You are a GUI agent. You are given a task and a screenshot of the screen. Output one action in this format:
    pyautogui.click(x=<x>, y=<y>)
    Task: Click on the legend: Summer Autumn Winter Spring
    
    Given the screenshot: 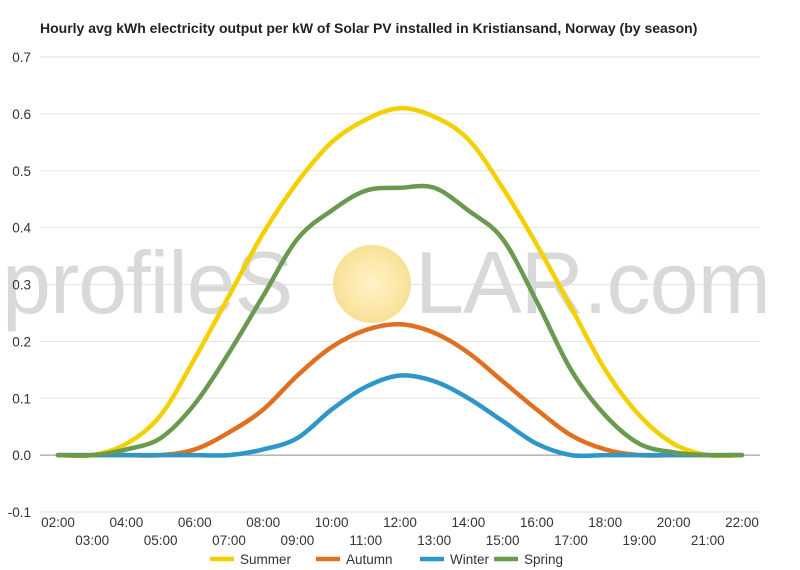 What is the action you would take?
    pyautogui.click(x=386, y=559)
    